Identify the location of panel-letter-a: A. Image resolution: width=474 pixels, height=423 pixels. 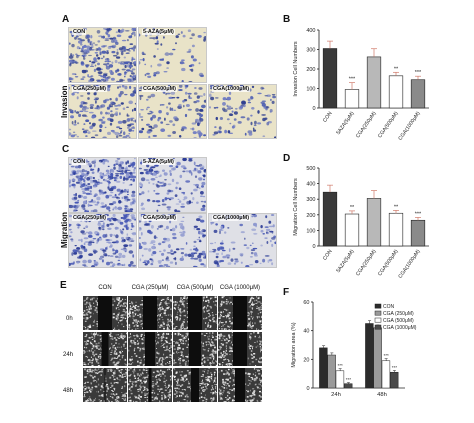
(66, 19).